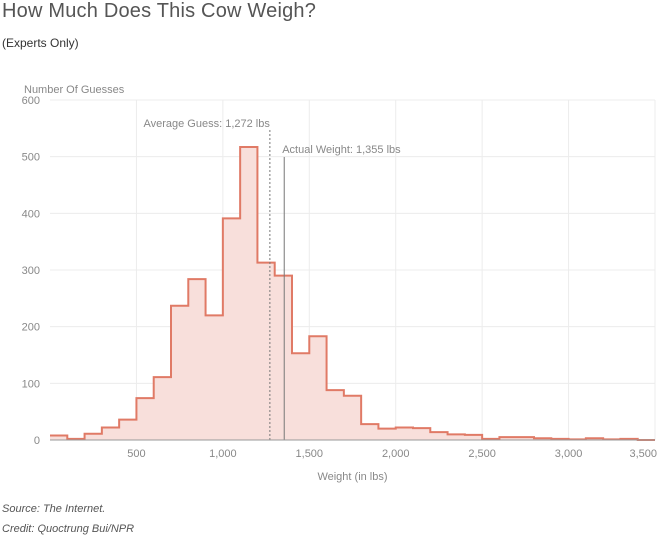 Image resolution: width=668 pixels, height=536 pixels. I want to click on x-tick-label: 2,500, so click(482, 454).